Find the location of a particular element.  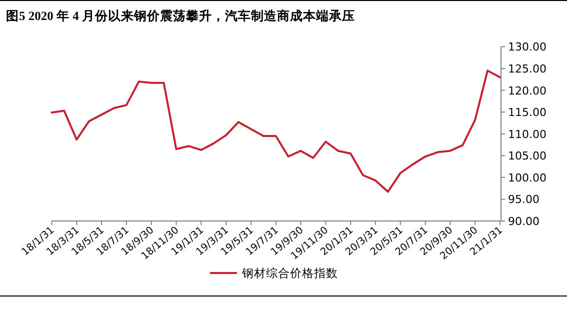

y-tick-label: 110.00 is located at coordinates (527, 134).